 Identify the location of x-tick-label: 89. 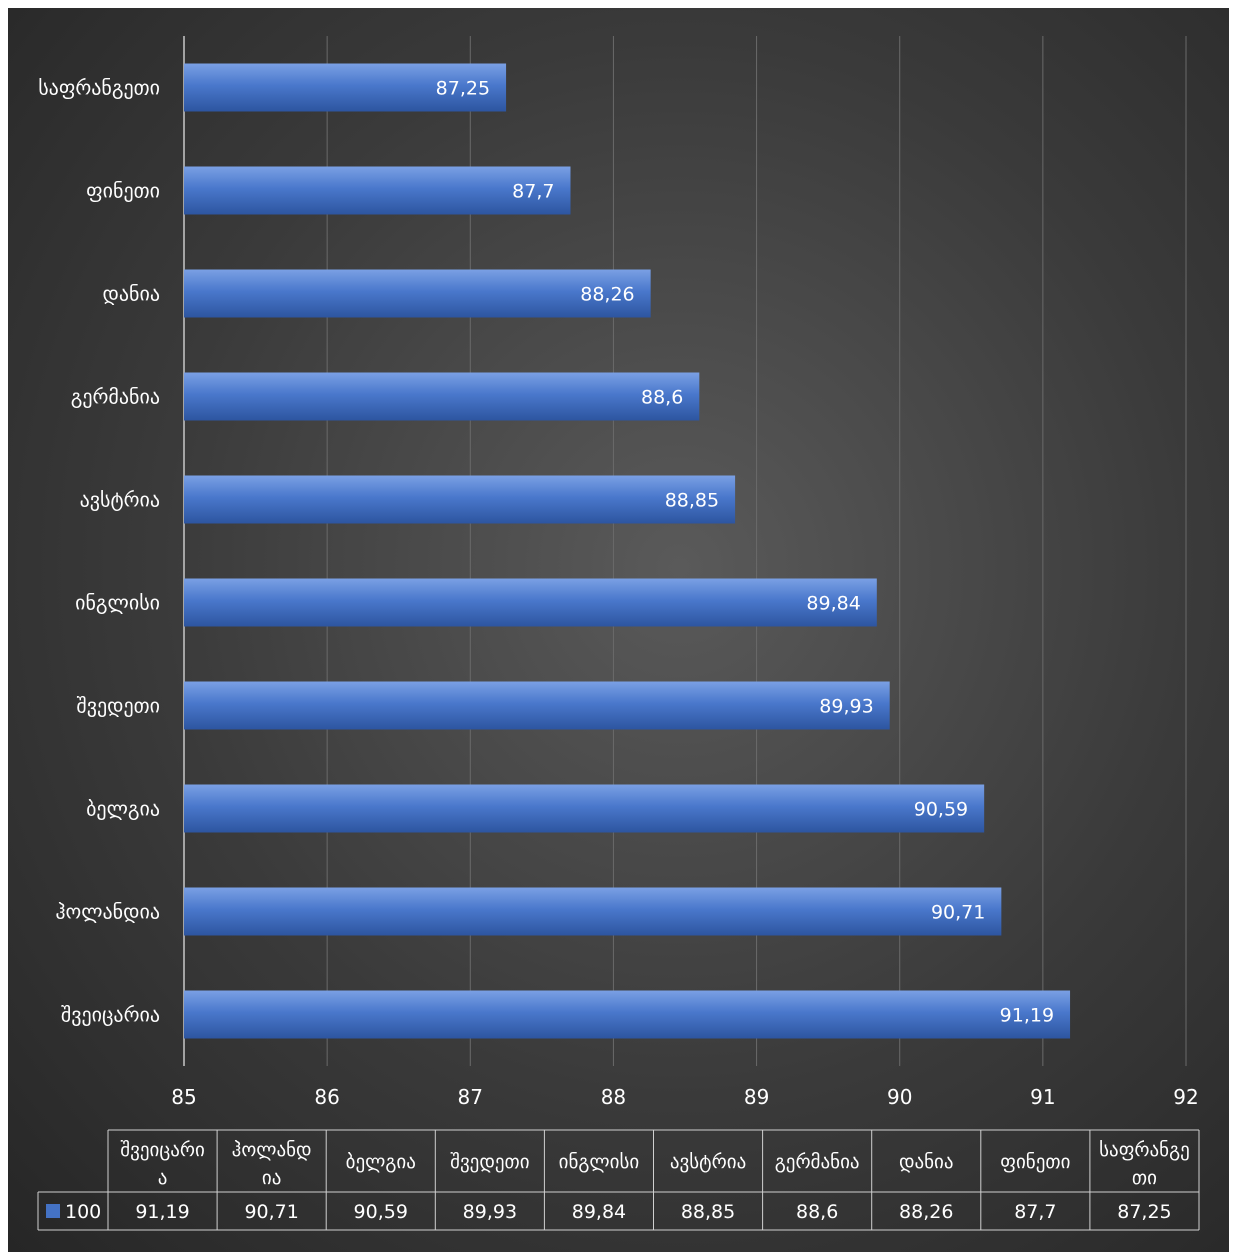
(756, 1097).